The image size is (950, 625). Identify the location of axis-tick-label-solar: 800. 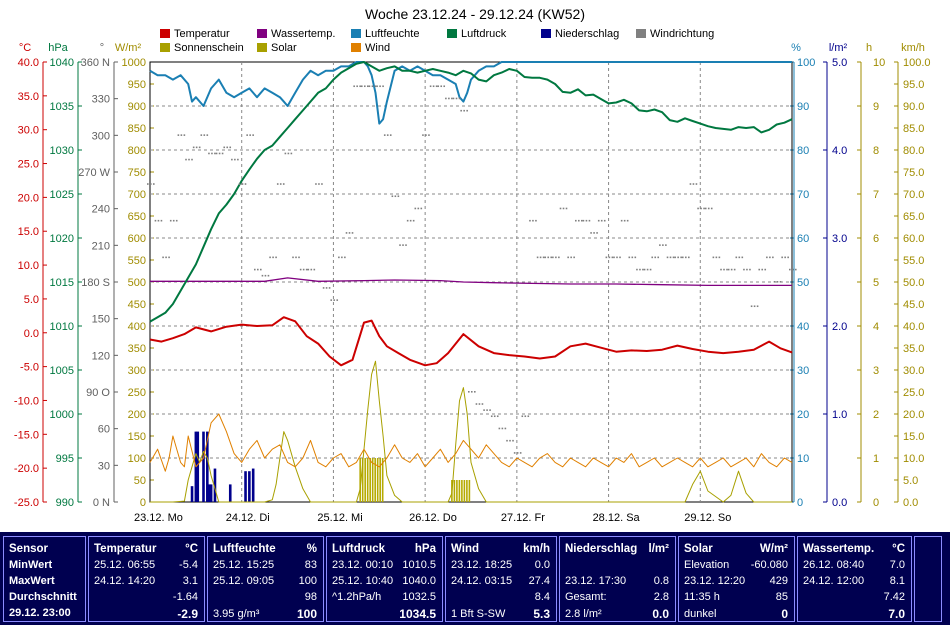
(137, 151).